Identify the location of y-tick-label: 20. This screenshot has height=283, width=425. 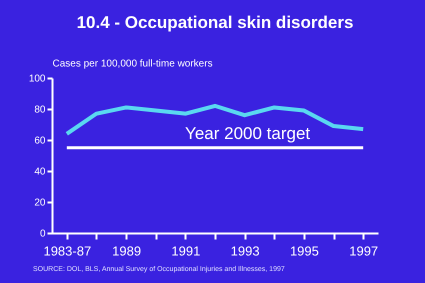
(40, 203).